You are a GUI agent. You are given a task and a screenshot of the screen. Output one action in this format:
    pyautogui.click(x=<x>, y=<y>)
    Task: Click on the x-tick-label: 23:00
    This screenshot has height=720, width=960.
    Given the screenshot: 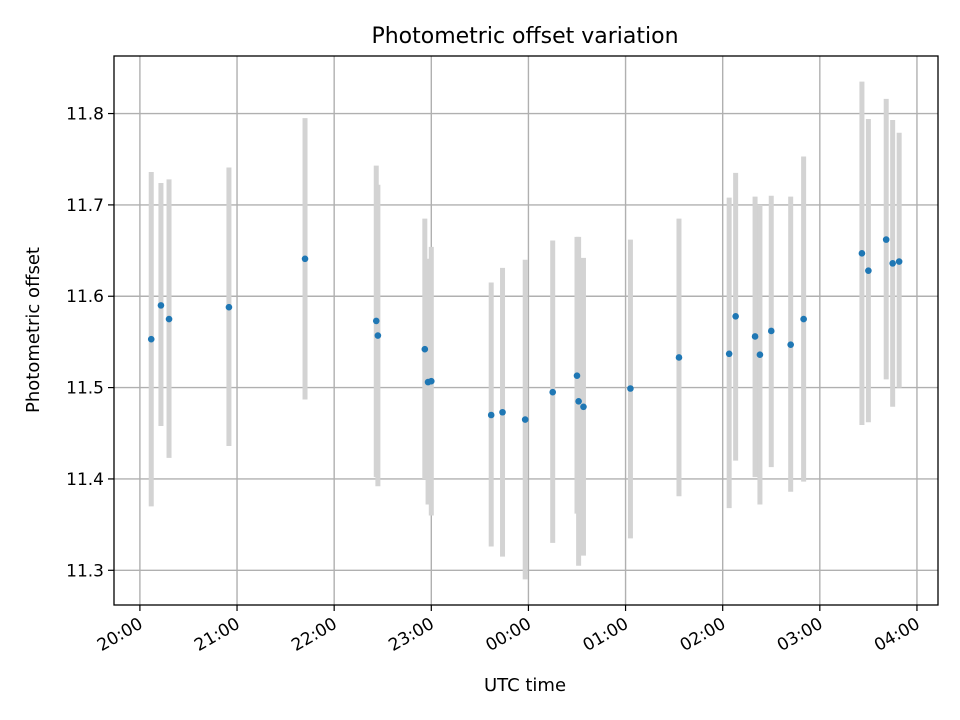 What is the action you would take?
    pyautogui.click(x=411, y=635)
    